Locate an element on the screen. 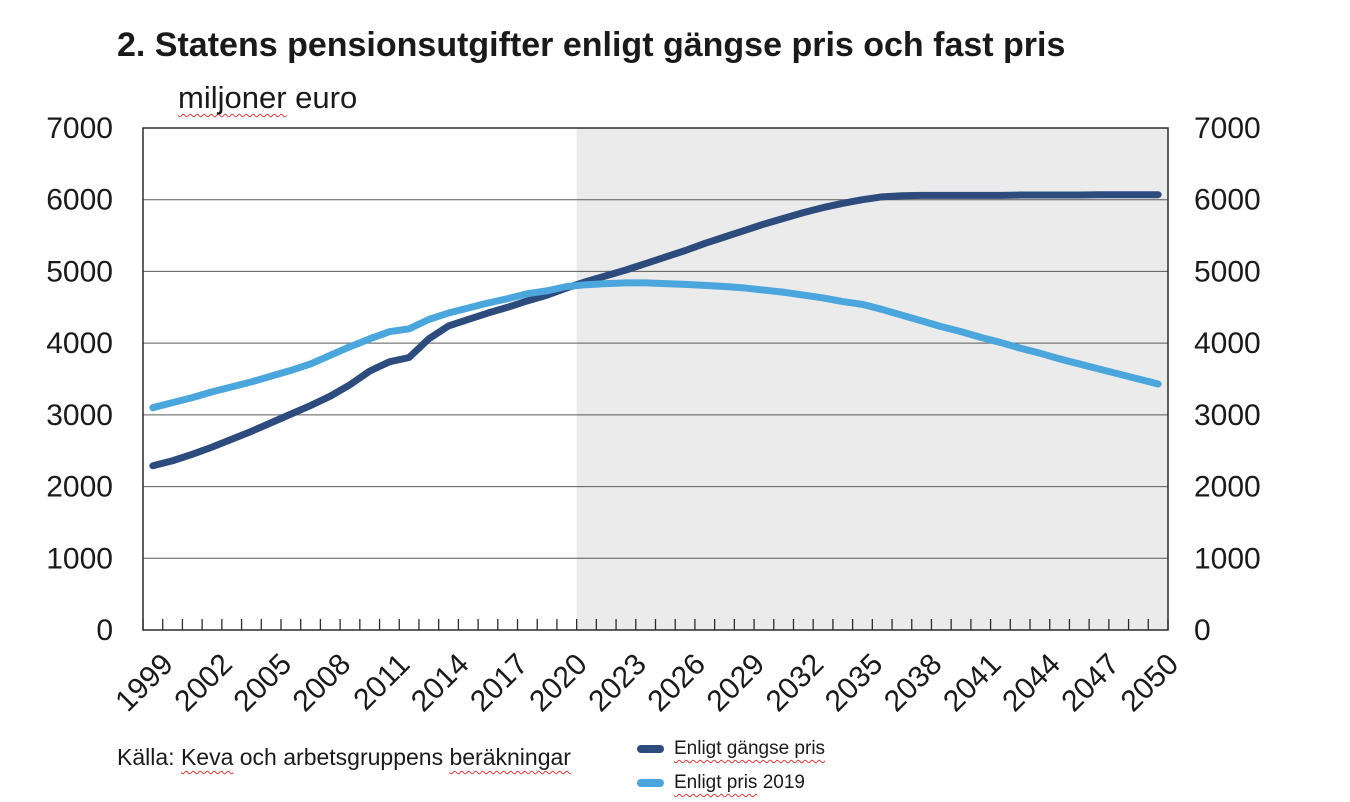  x-axis-label: 2041 is located at coordinates (972, 683).